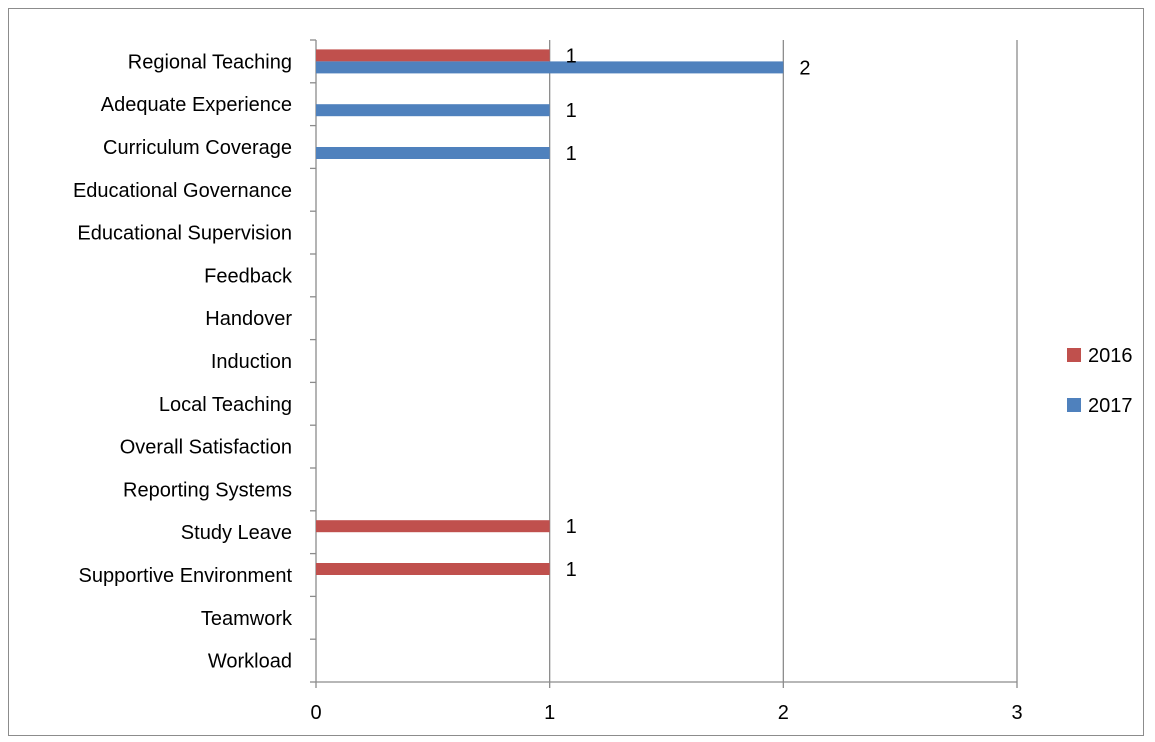 The width and height of the screenshot is (1155, 742). Describe the element at coordinates (182, 191) in the screenshot. I see `category-label: Educational Governance` at that location.